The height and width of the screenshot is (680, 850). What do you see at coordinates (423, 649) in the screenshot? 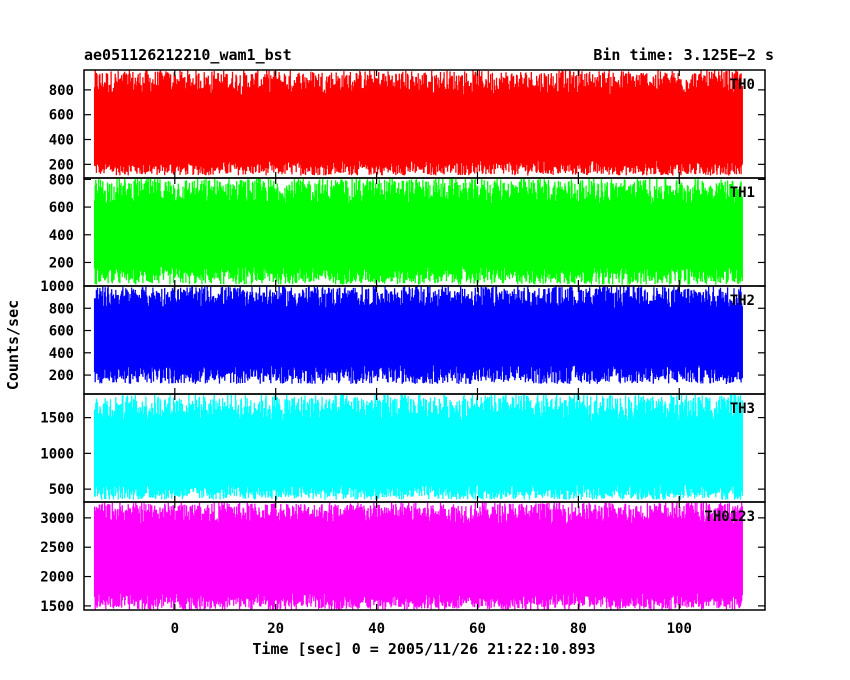
I see `x-axis-label: Time [sec] 0 = 2005/11/26 21:22:10.893` at bounding box center [423, 649].